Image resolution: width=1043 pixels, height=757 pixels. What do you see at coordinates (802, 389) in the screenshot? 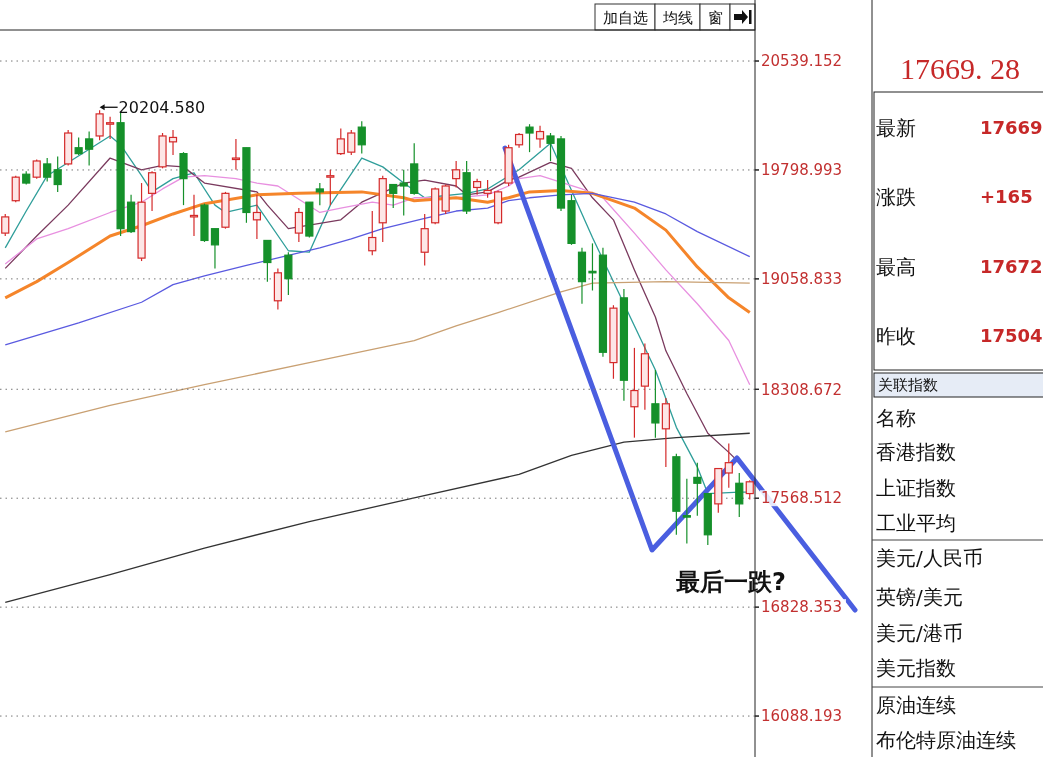
I see `y-tick-label: 18308.672` at bounding box center [802, 389].